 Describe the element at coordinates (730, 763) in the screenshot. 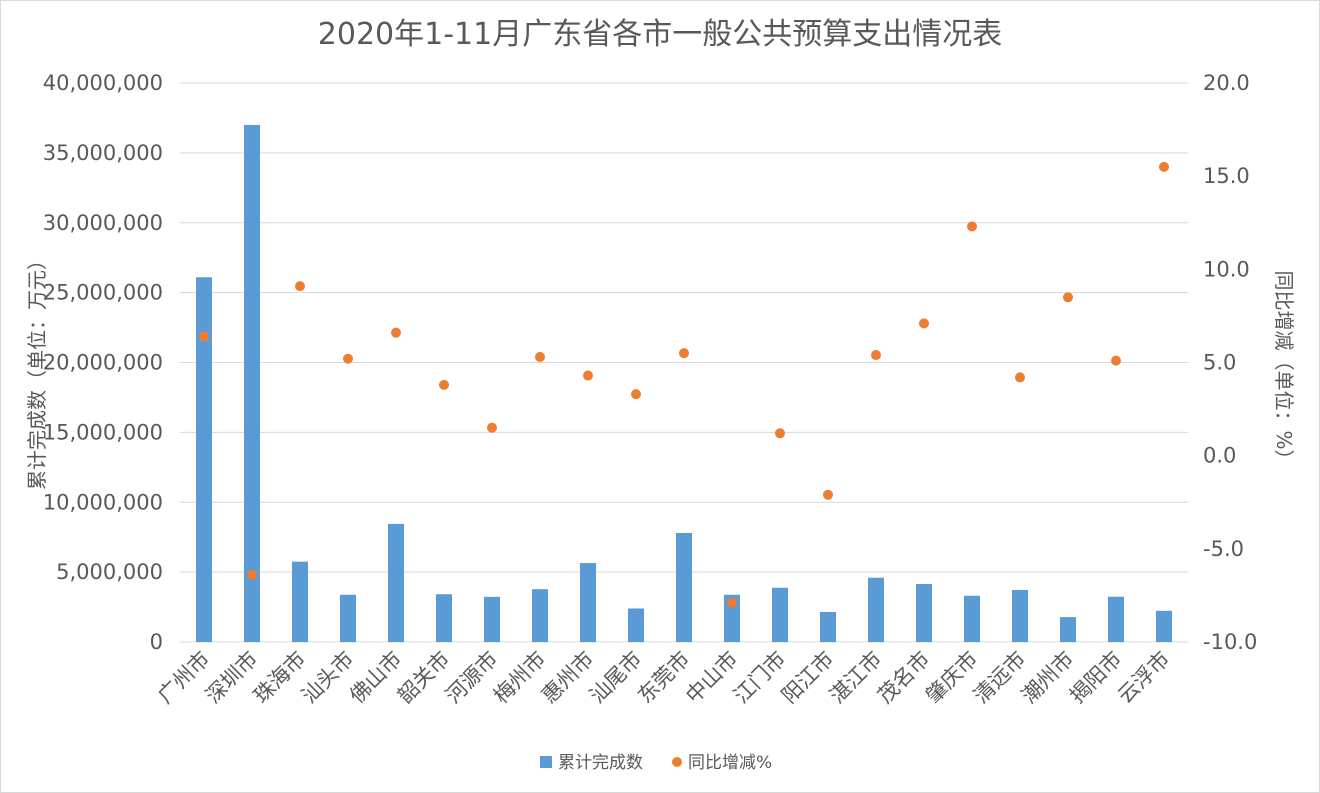

I see `legend-dot-label: 同比增减%` at that location.